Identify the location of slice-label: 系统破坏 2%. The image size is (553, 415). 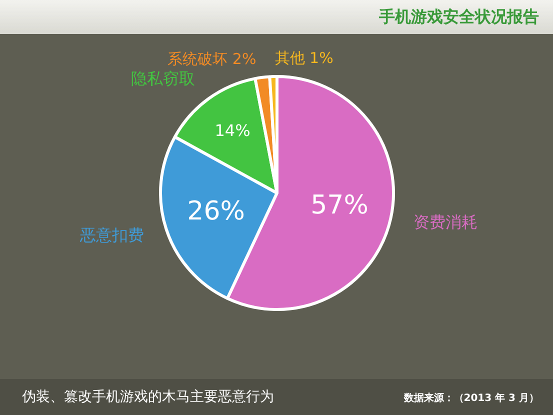
(212, 59).